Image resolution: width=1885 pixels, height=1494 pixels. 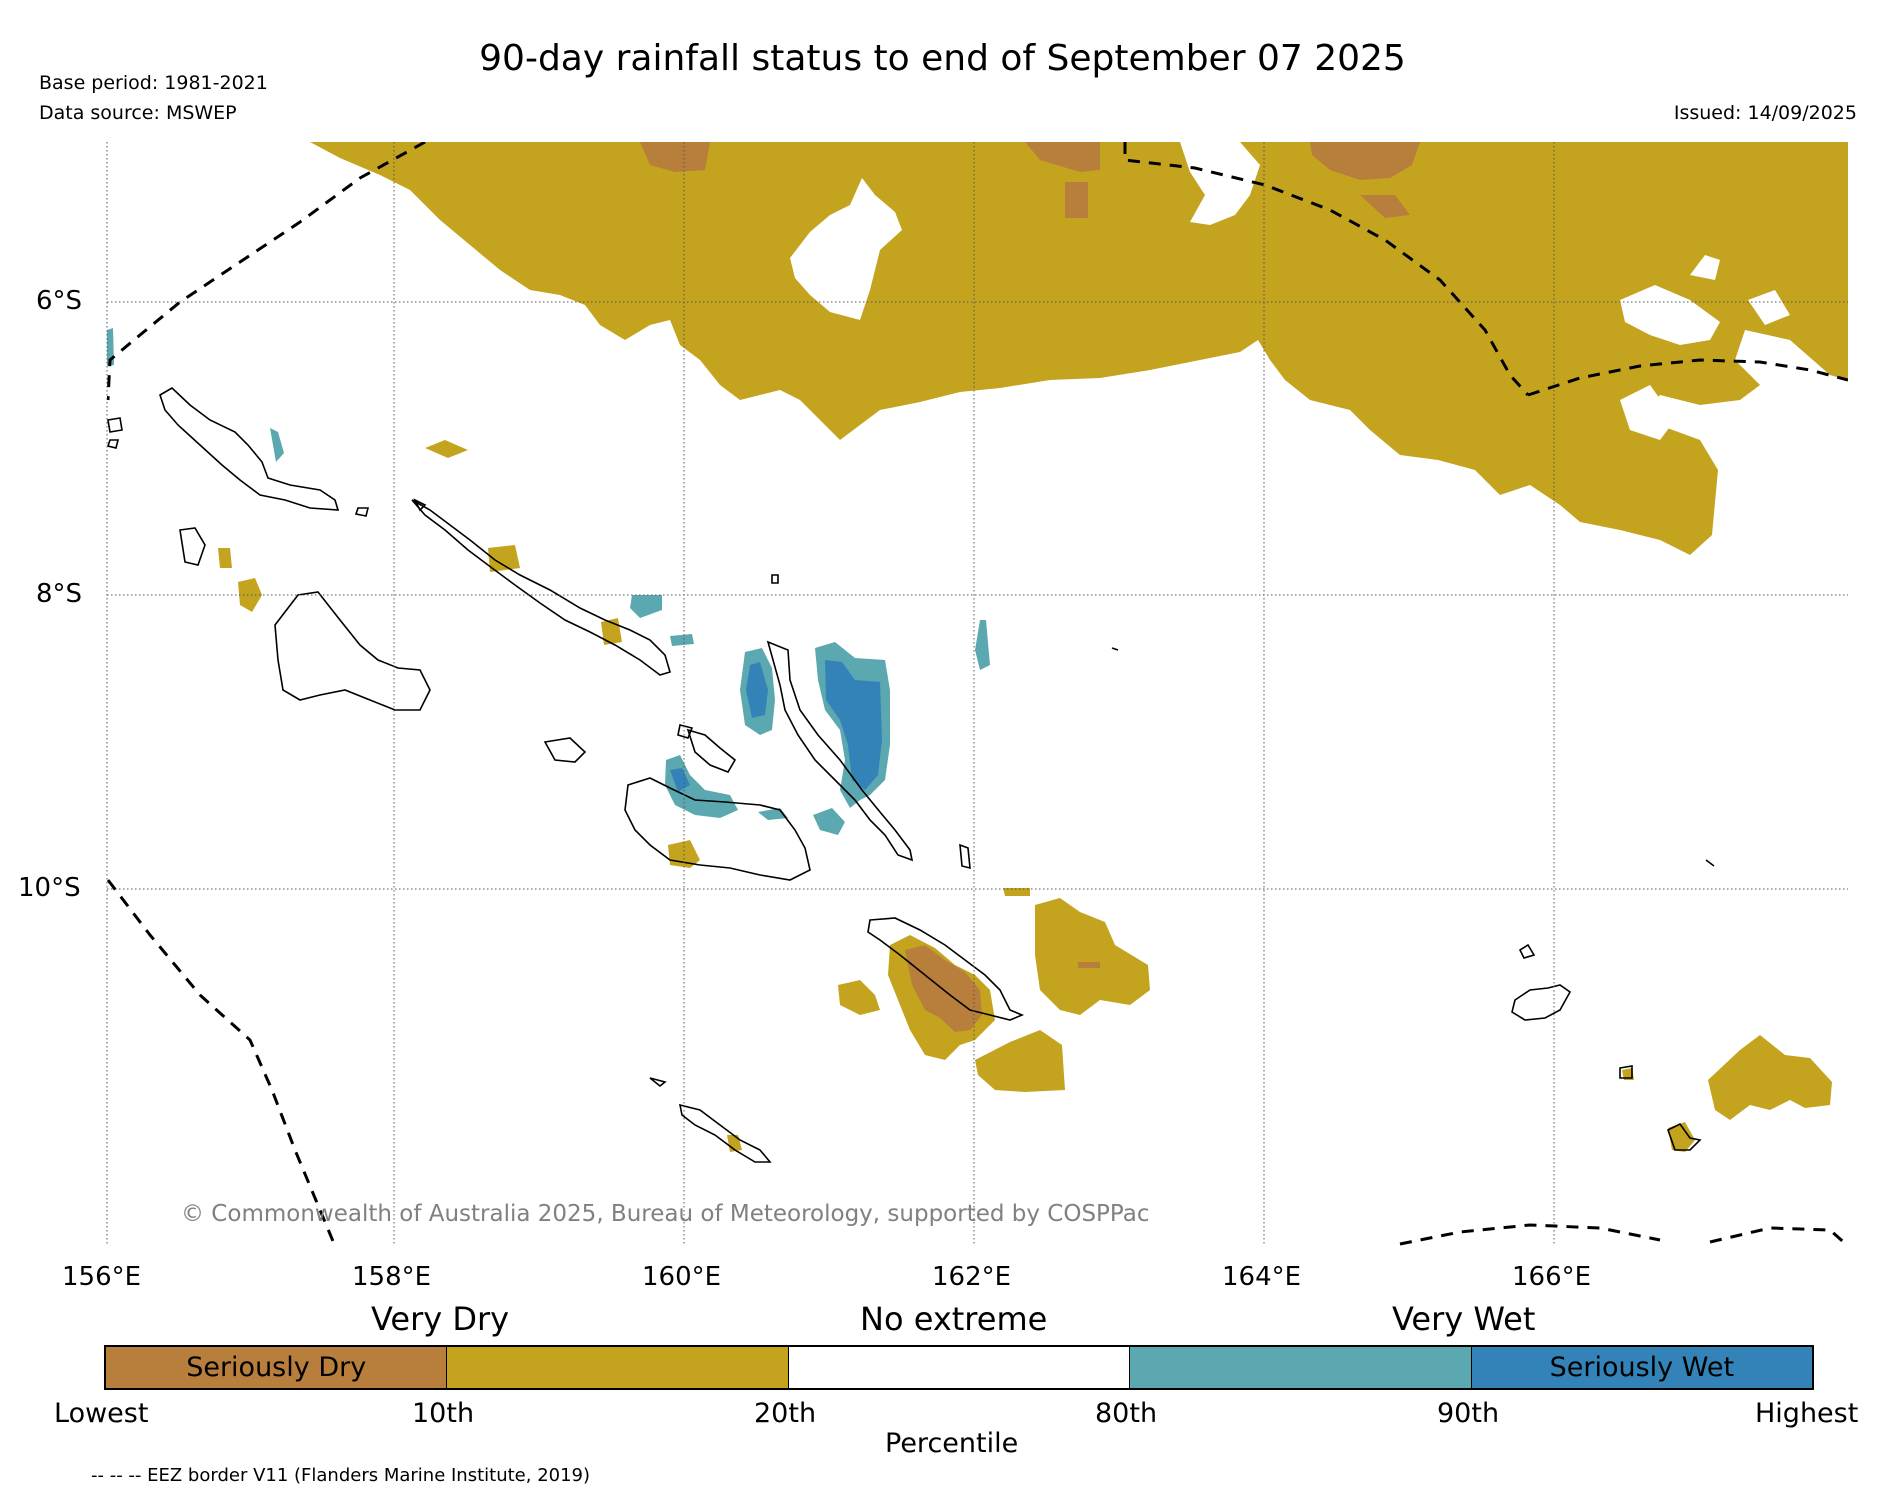 I want to click on coastline-shortland-islands, so click(x=114, y=433).